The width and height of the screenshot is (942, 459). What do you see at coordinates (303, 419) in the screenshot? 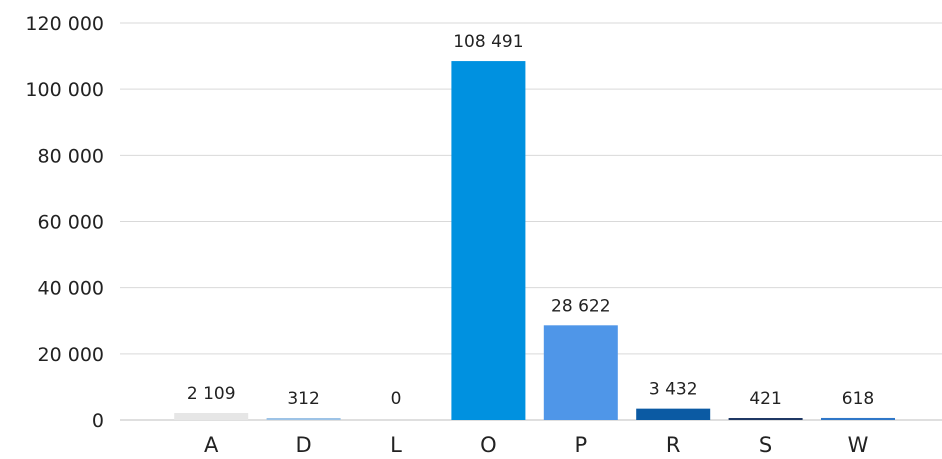
I see `bar-d` at bounding box center [303, 419].